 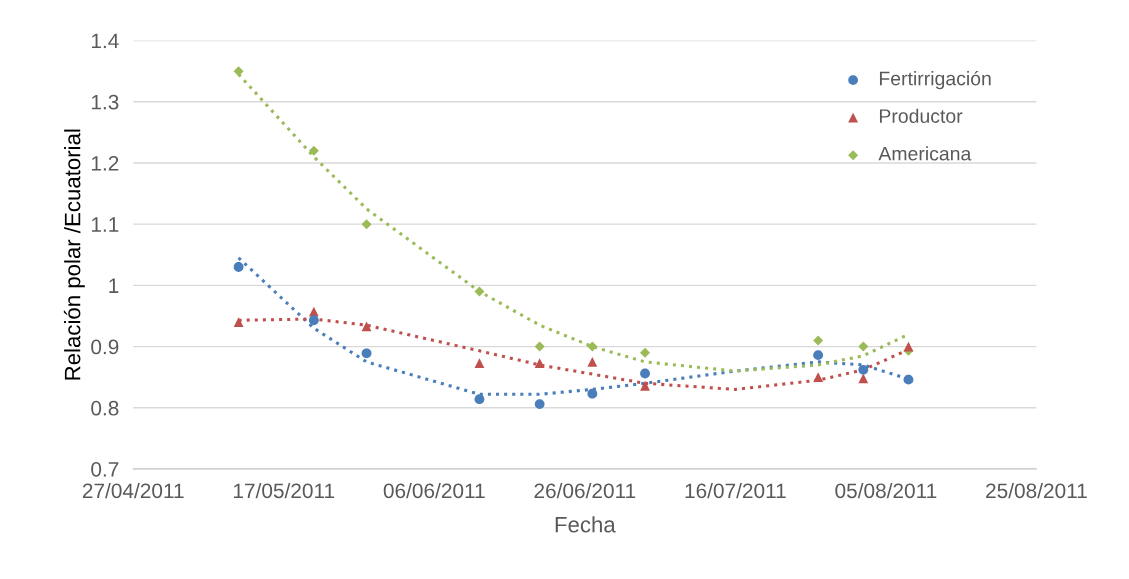 What do you see at coordinates (105, 224) in the screenshot?
I see `y-tick-label: 1.1` at bounding box center [105, 224].